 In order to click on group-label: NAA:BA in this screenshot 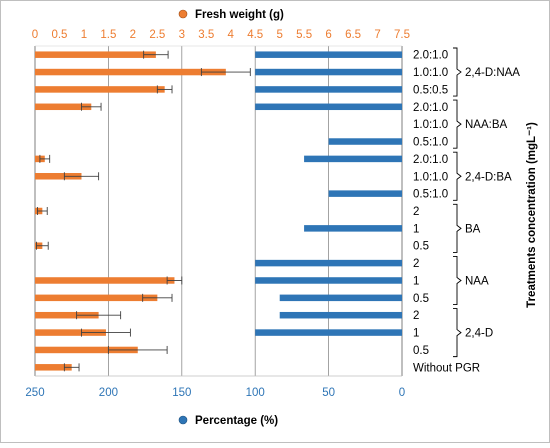, I will do `click(486, 125)`.